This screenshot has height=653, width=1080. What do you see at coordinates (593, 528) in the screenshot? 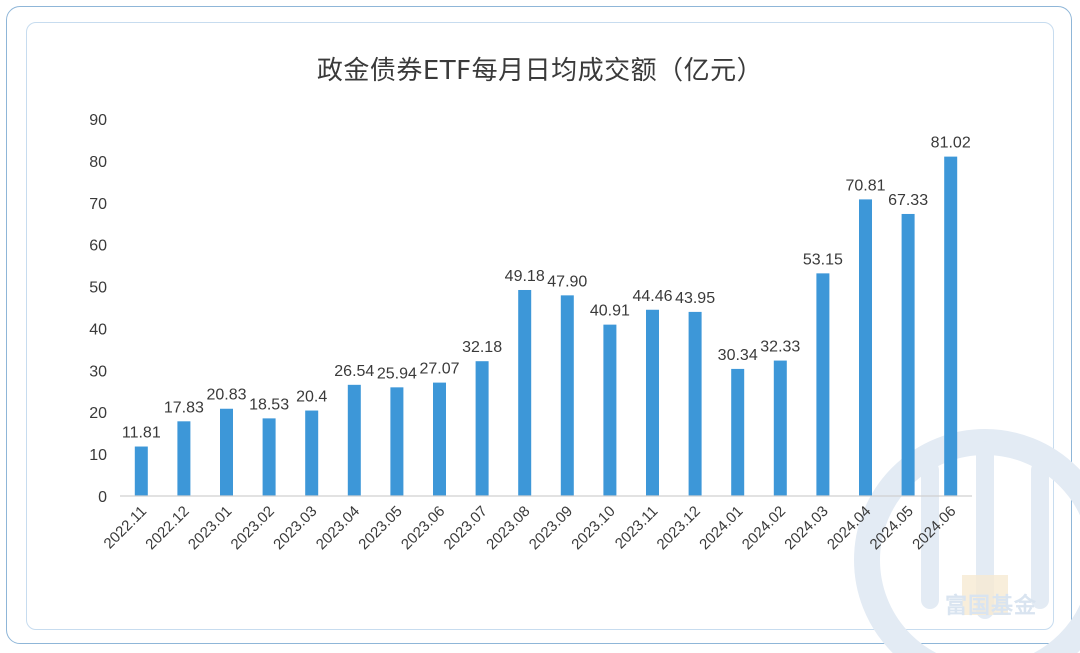
I see `x-tick-label: 2023.10` at bounding box center [593, 528].